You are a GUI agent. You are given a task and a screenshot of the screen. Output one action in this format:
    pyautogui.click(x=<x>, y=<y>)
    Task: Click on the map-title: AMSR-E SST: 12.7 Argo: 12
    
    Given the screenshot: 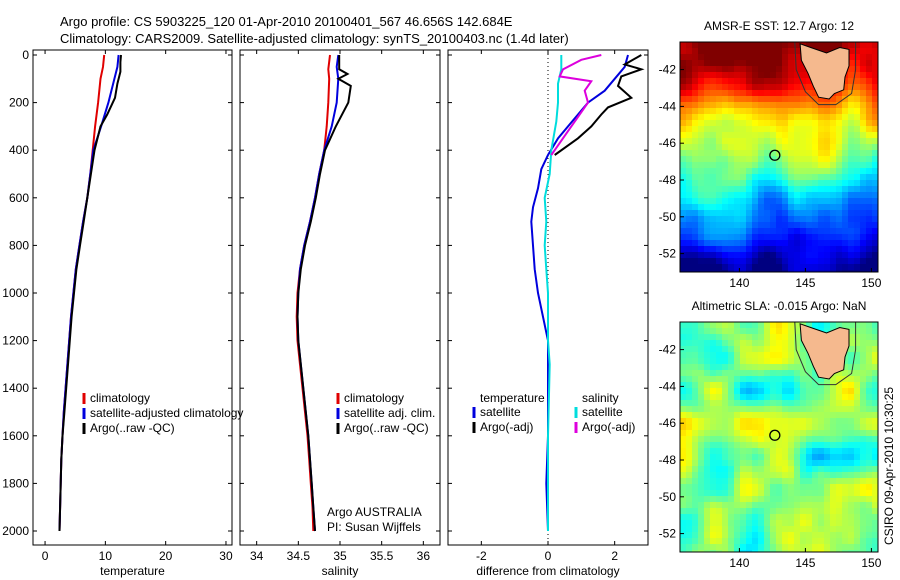 What is the action you would take?
    pyautogui.click(x=779, y=26)
    